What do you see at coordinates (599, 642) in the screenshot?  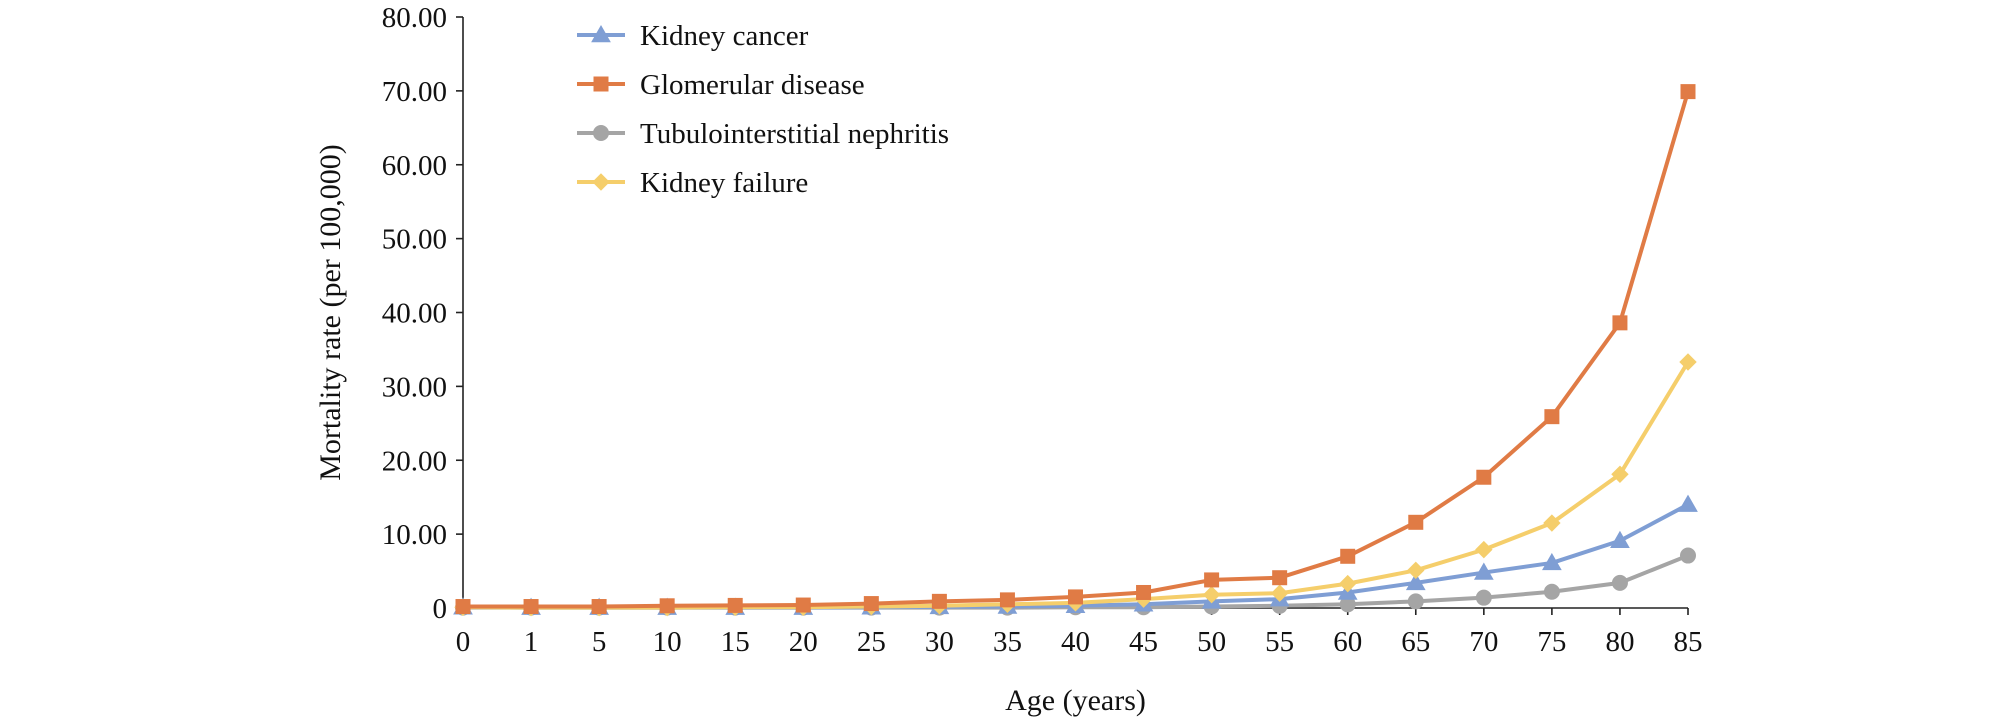 I see `x-tick-label: 5` at bounding box center [599, 642].